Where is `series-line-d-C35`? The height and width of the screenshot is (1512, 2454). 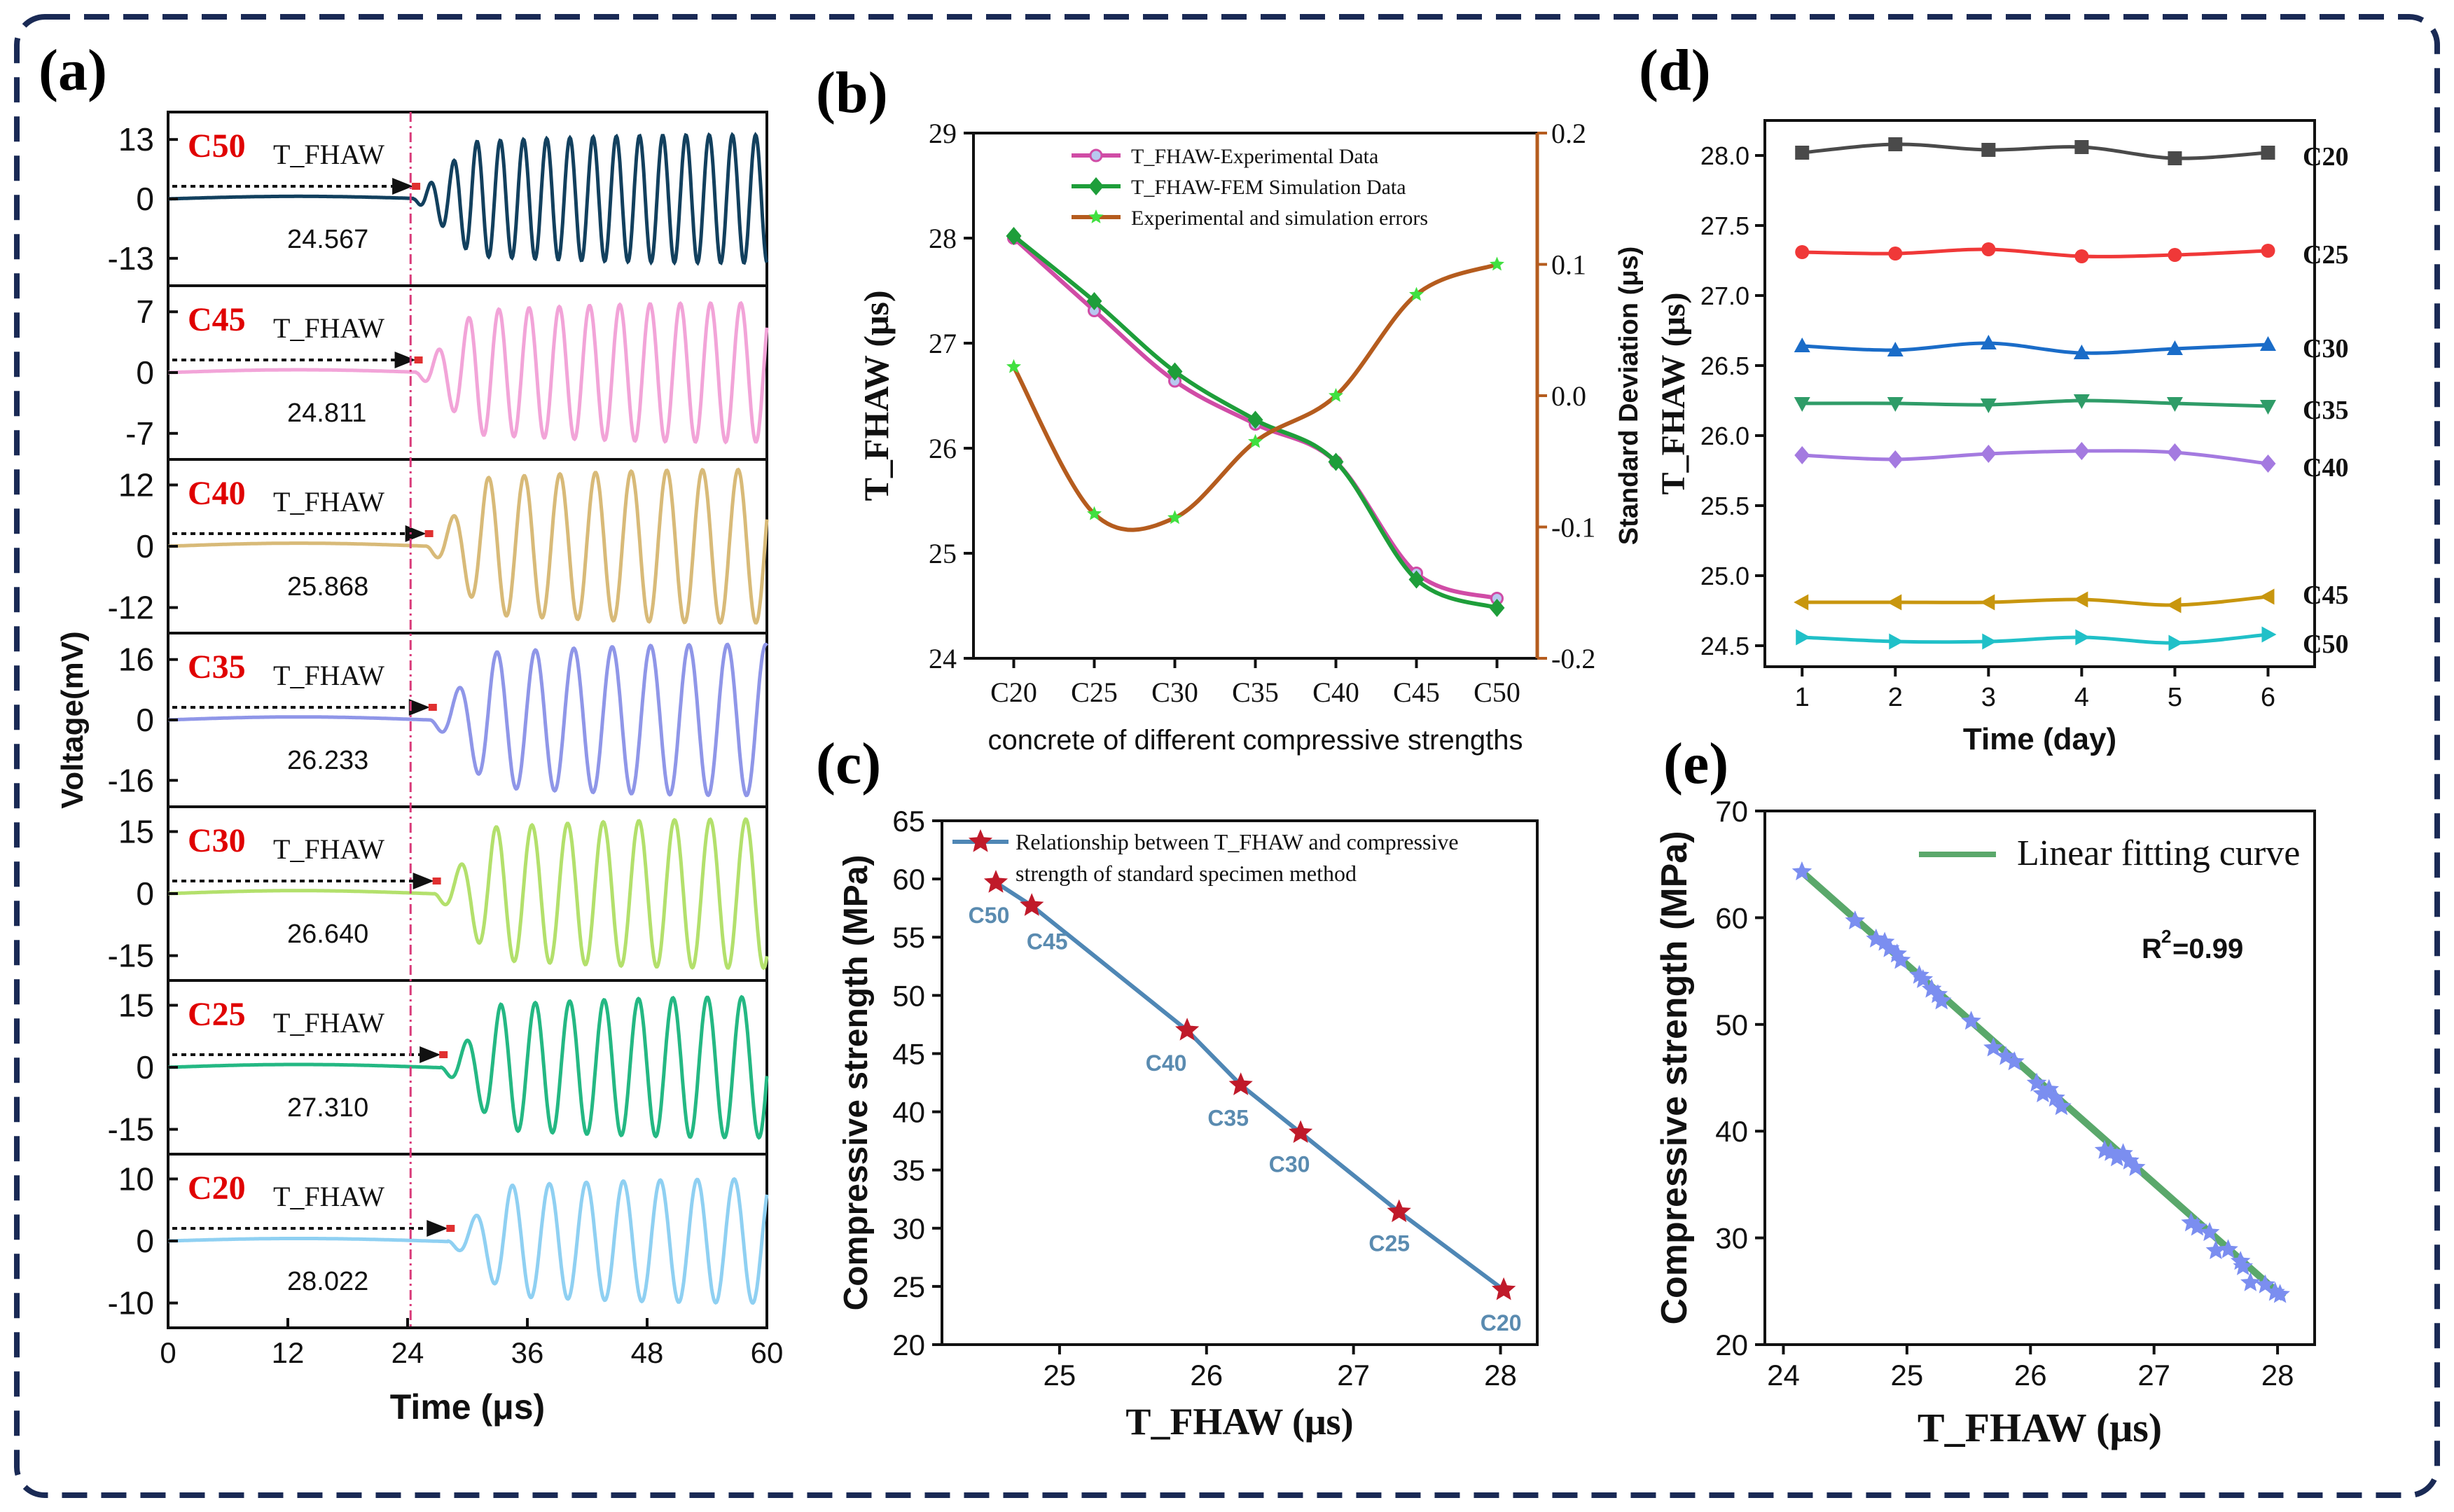 series-line-d-C35 is located at coordinates (2035, 403).